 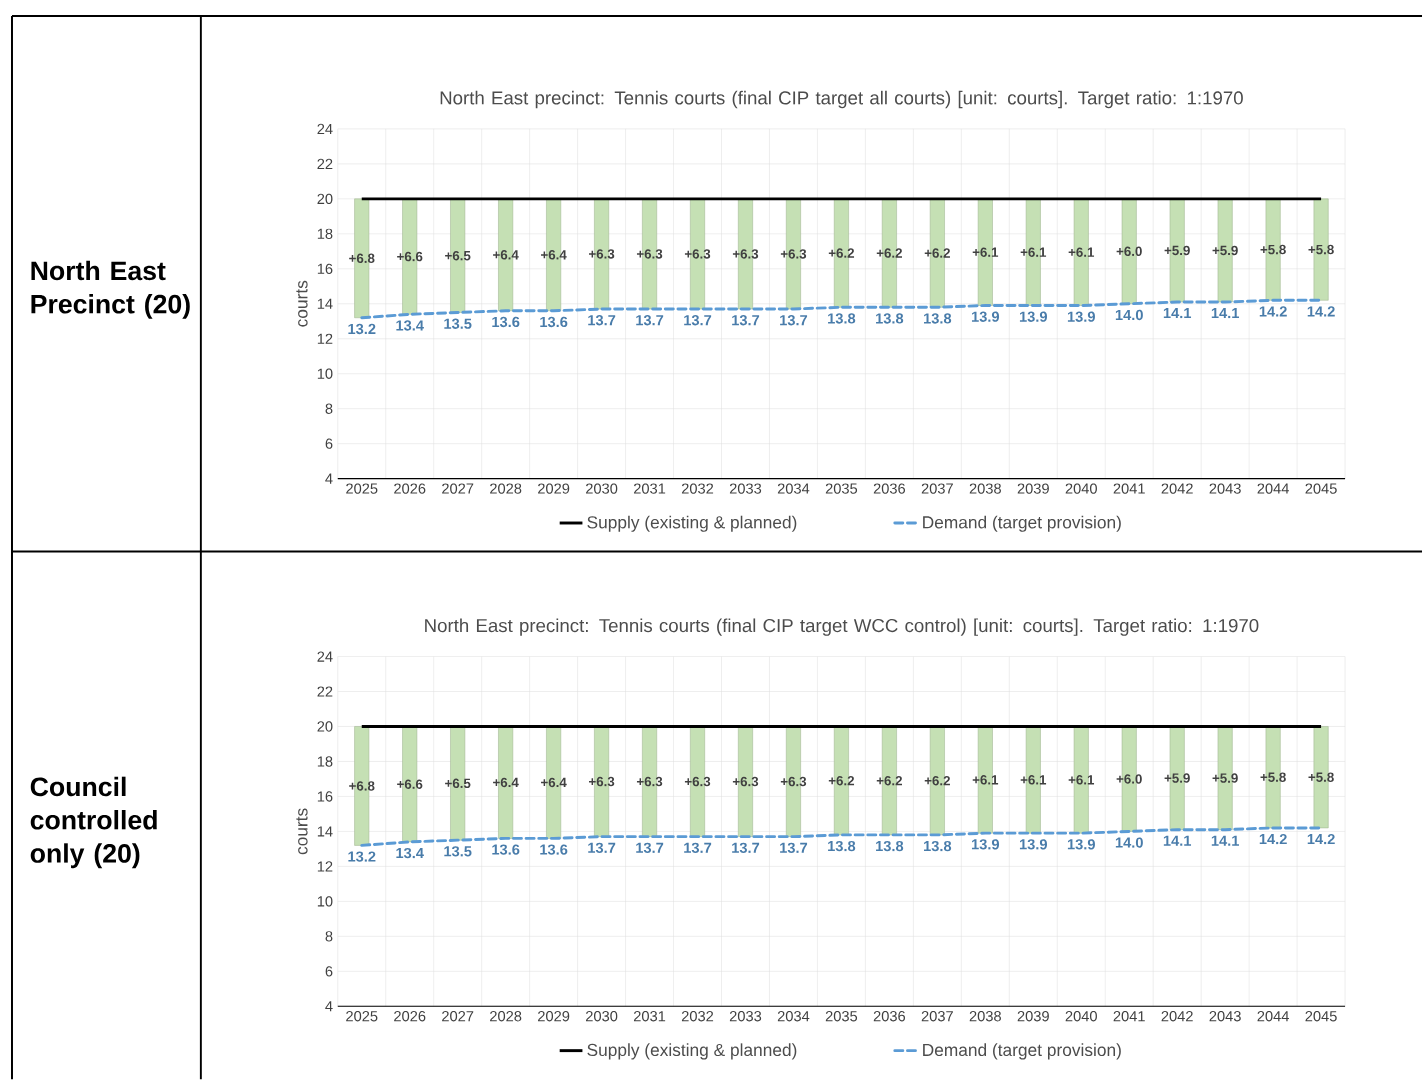 I want to click on text: North East Precinct (20), so click(x=110, y=289).